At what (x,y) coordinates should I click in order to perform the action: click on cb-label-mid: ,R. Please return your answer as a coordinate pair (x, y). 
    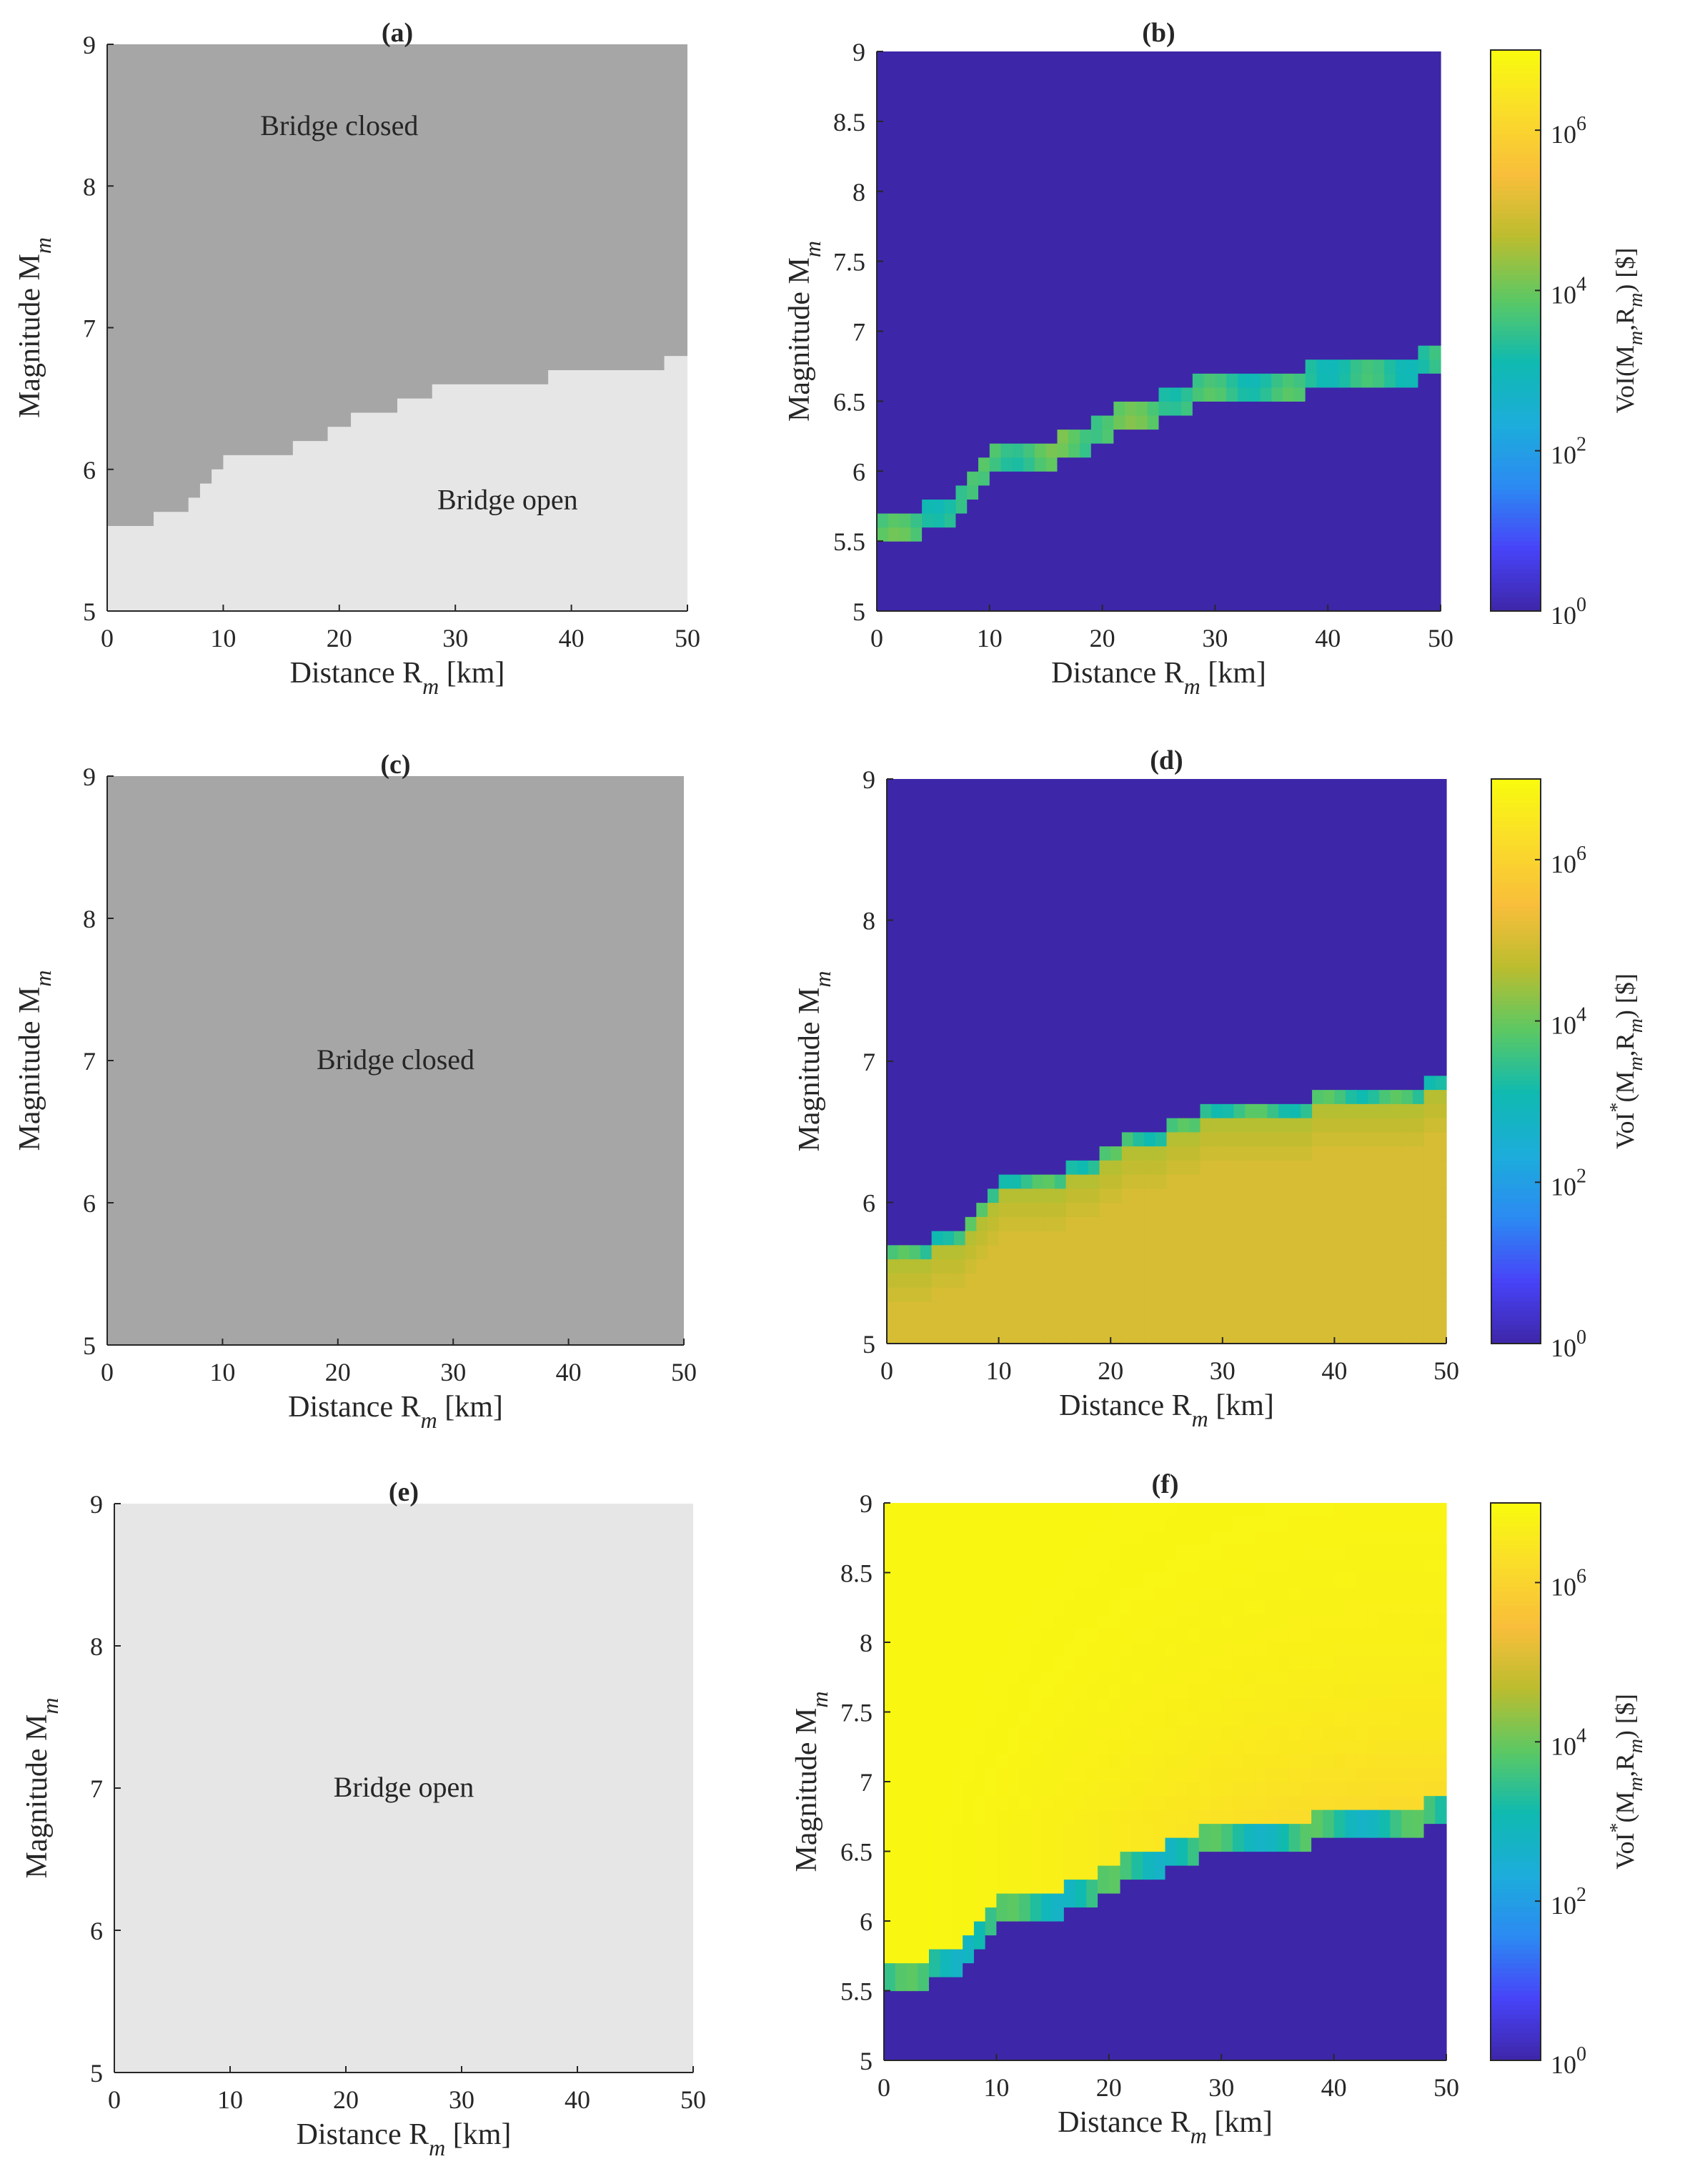
    Looking at the image, I should click on (1625, 1044).